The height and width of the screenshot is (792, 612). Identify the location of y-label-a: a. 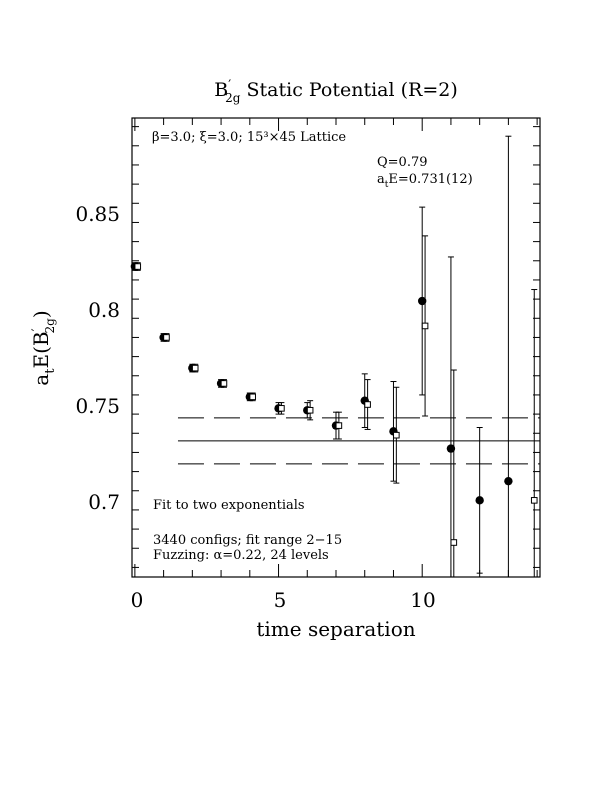
(41, 380).